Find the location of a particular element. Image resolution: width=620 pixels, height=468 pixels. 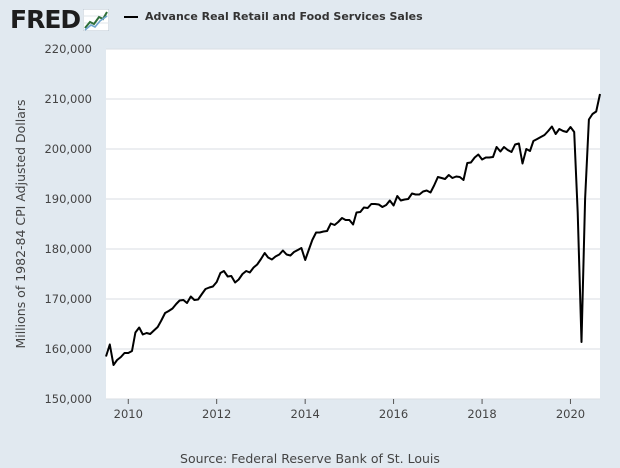

x-tick-label: 2012 is located at coordinates (216, 414).